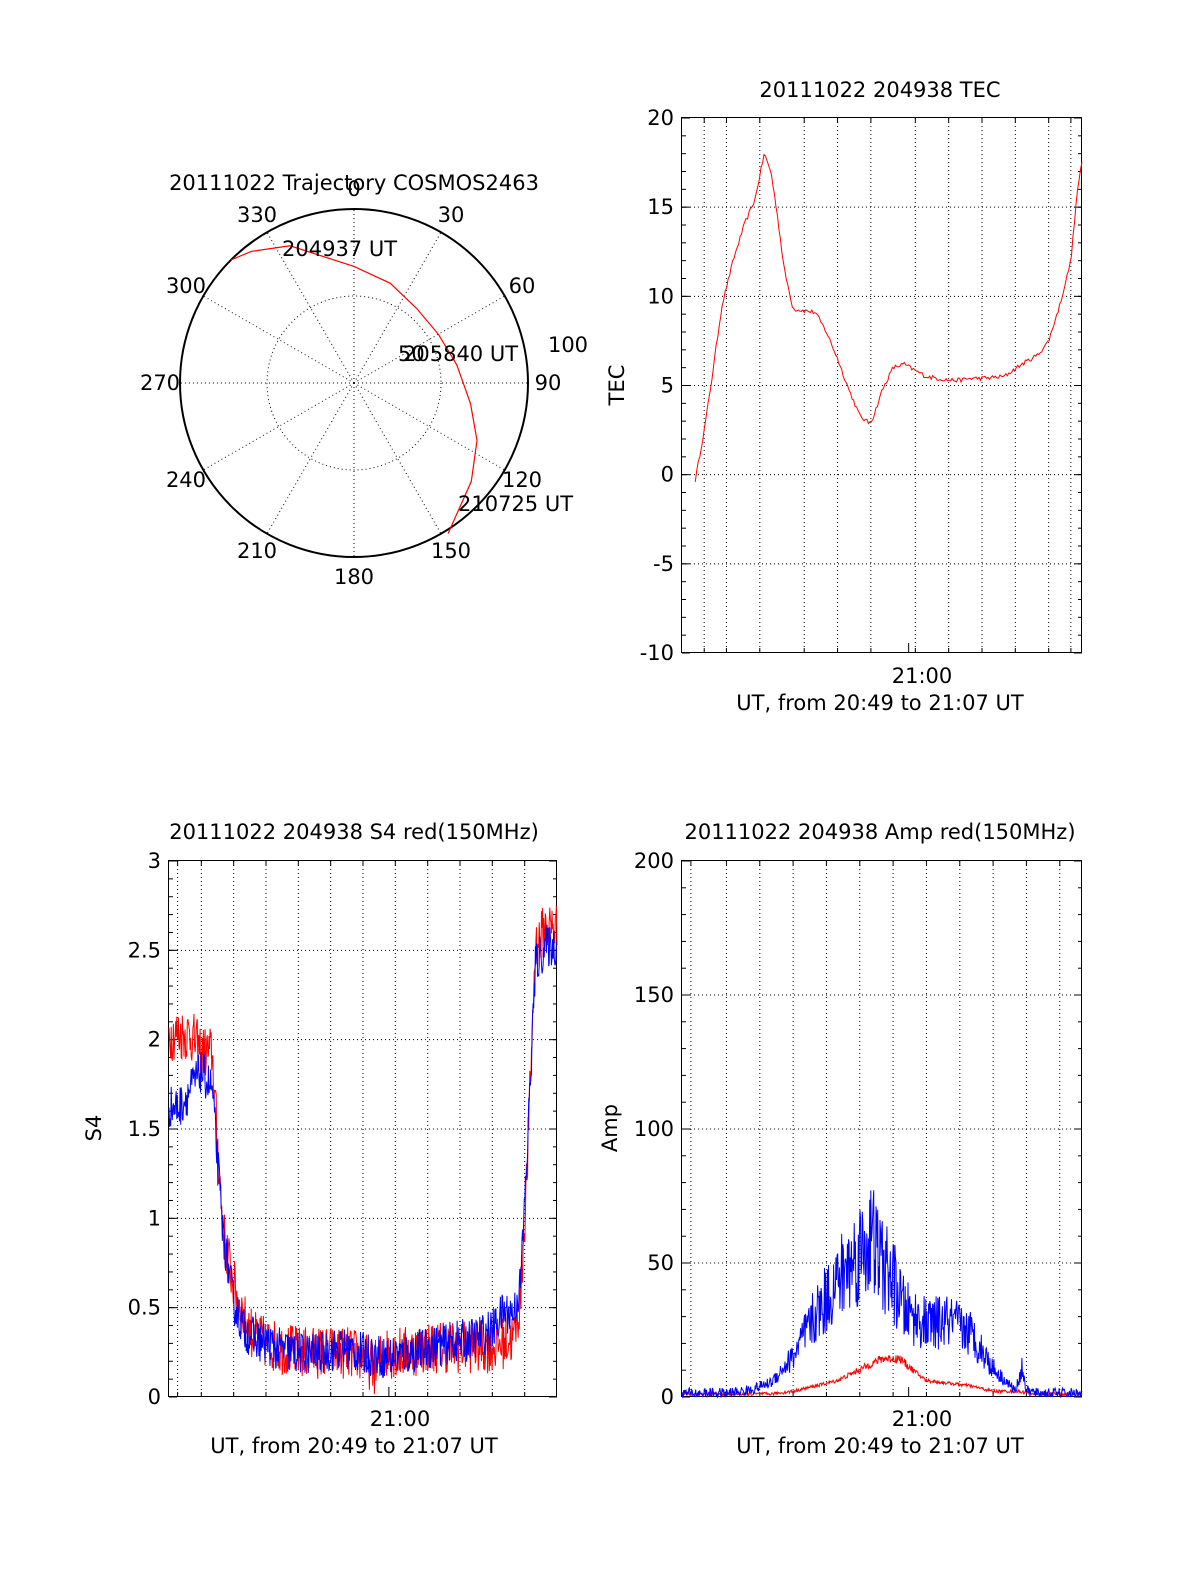 This screenshot has width=1200, height=1575. Describe the element at coordinates (144, 950) in the screenshot. I see `y-tick-label: 2.5` at that location.